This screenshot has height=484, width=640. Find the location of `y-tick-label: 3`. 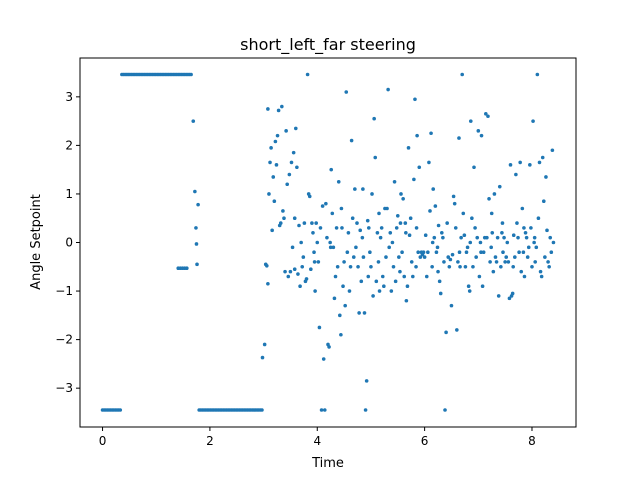

y-tick-label: 3 is located at coordinates (69, 97).